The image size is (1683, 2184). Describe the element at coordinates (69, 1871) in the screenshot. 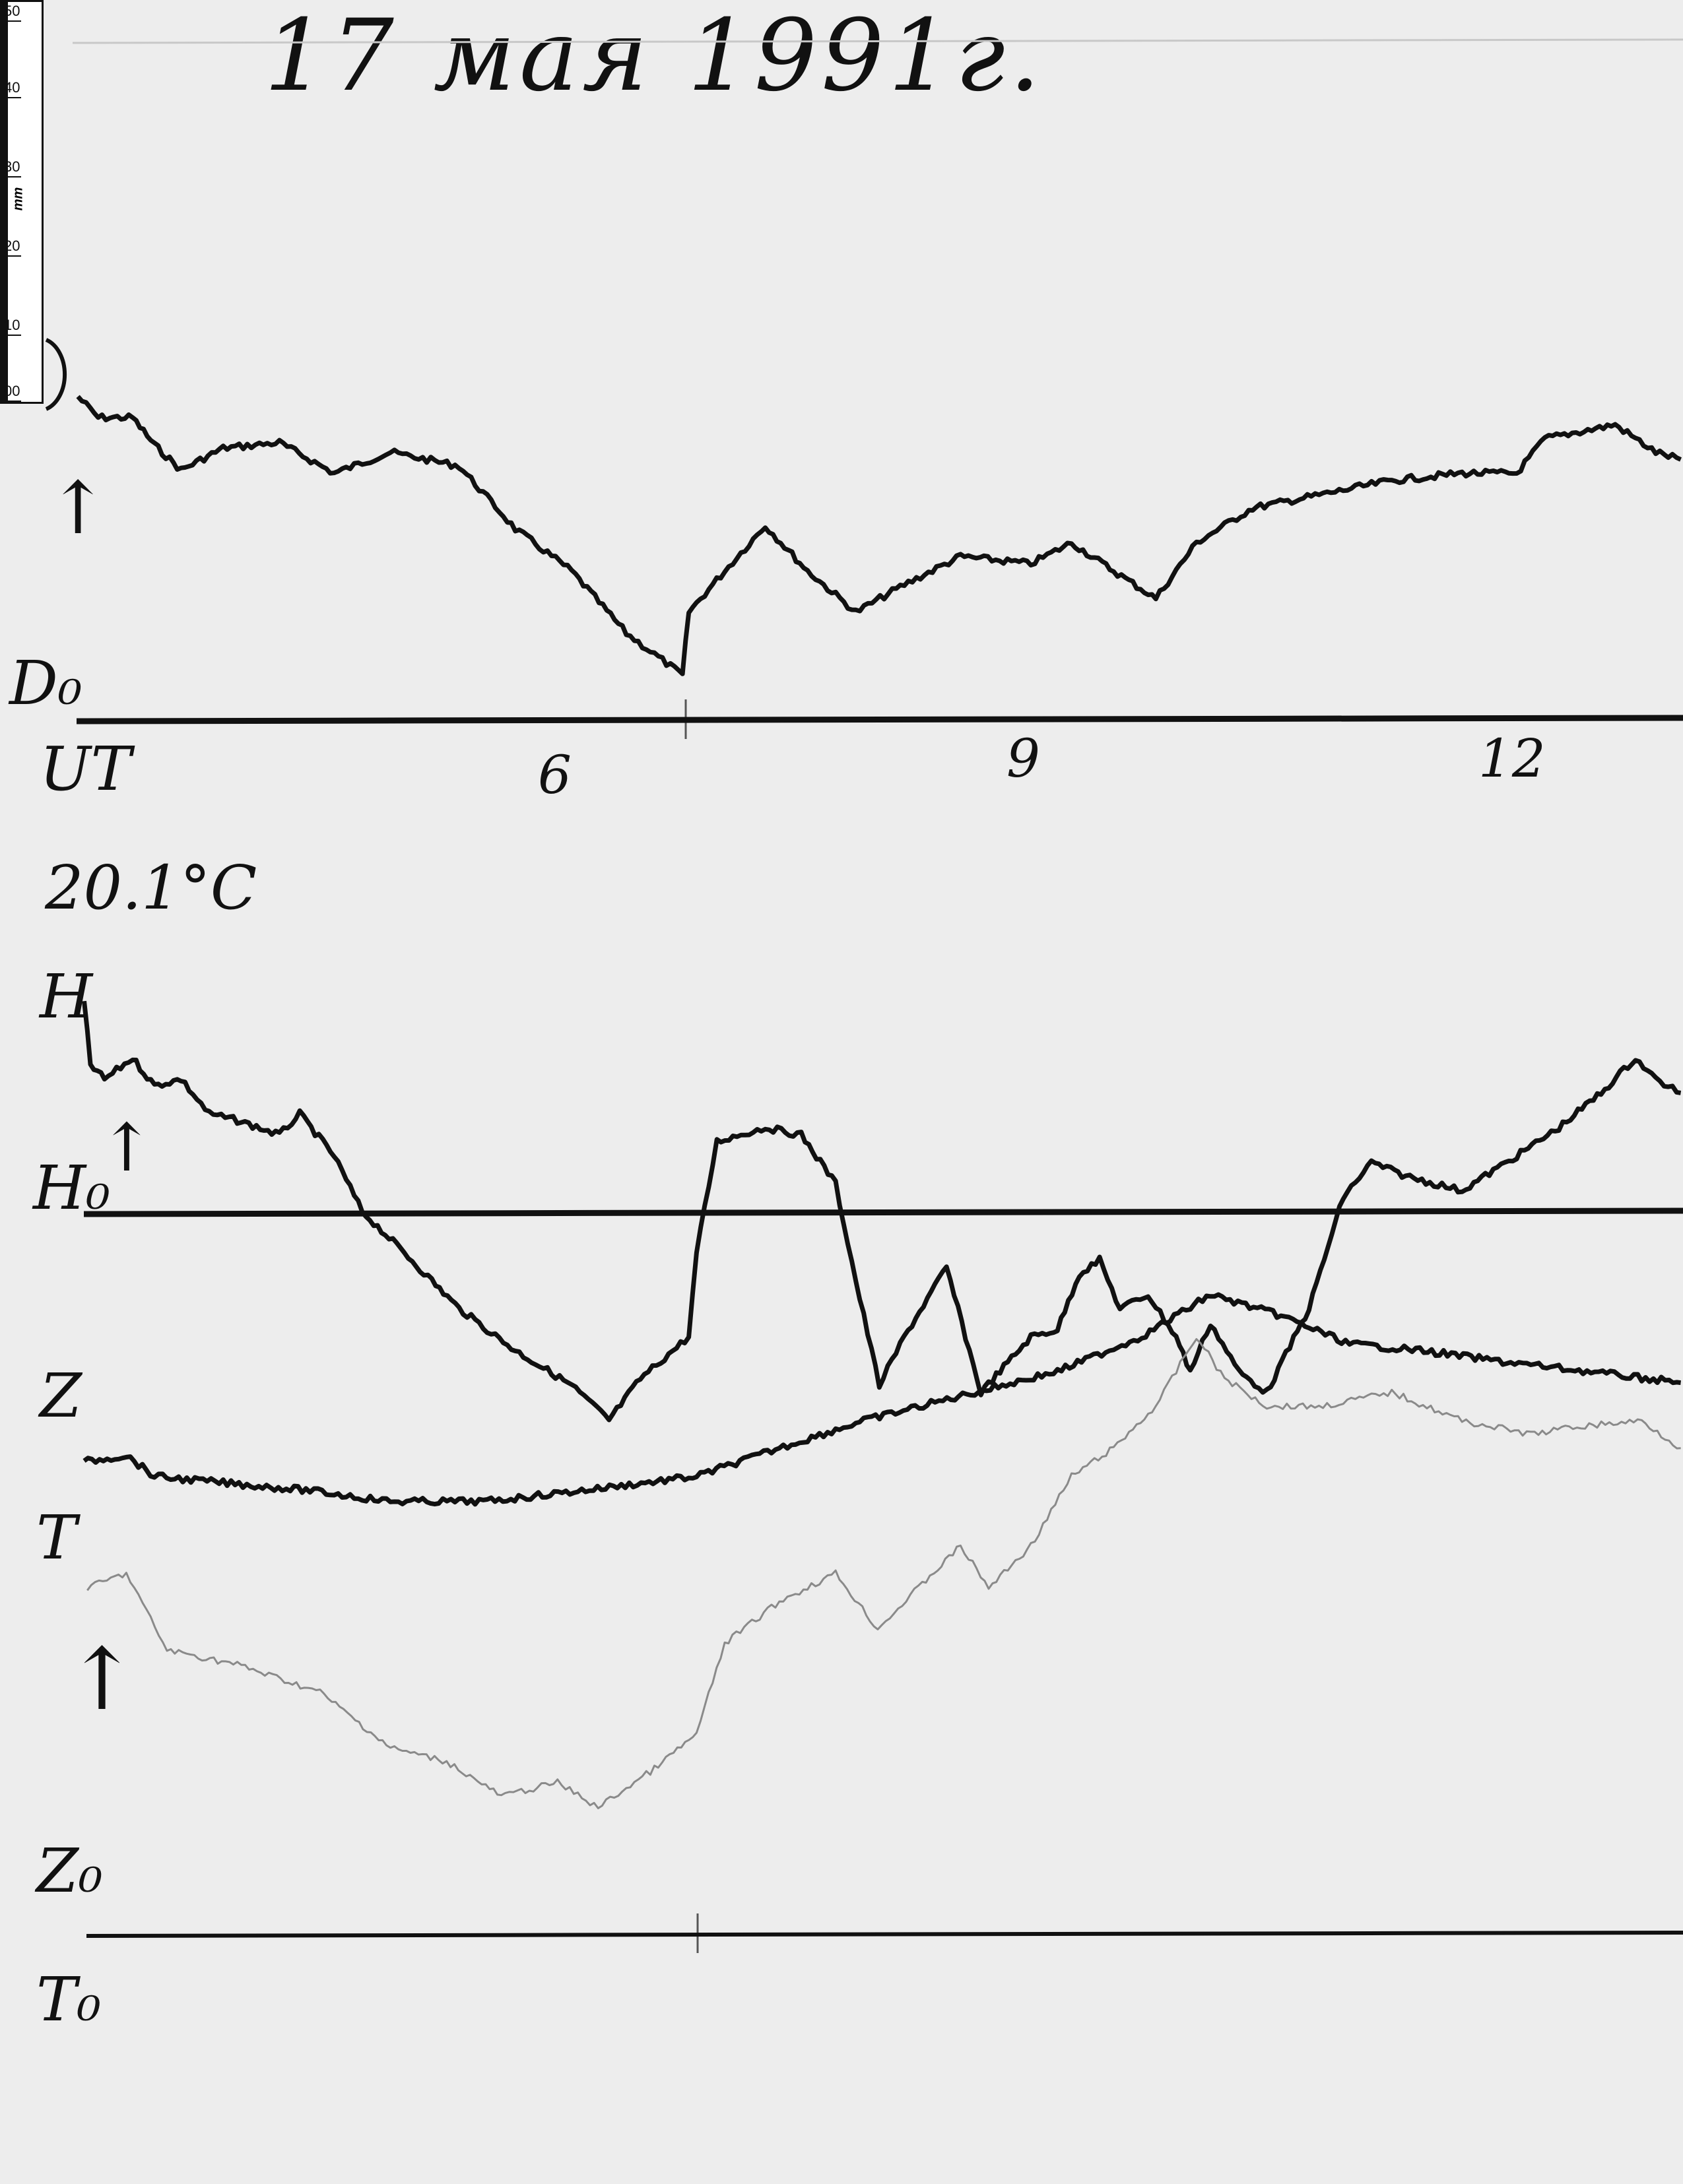

I see `label-z0: Z₀` at that location.